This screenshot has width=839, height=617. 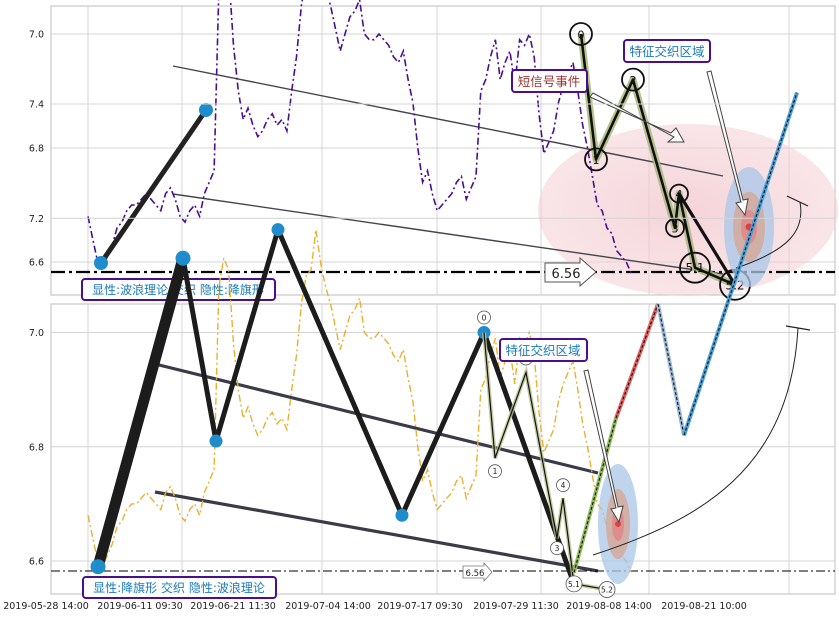 I want to click on x-tick-label: 2019-06-11 09:30, so click(x=140, y=606).